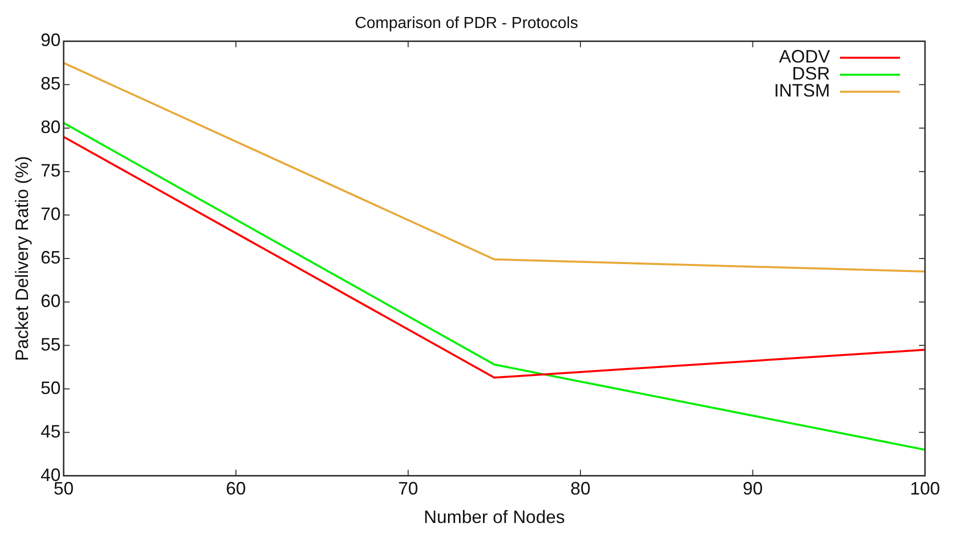 This screenshot has width=953, height=541. I want to click on y-tick-label: 60, so click(50, 300).